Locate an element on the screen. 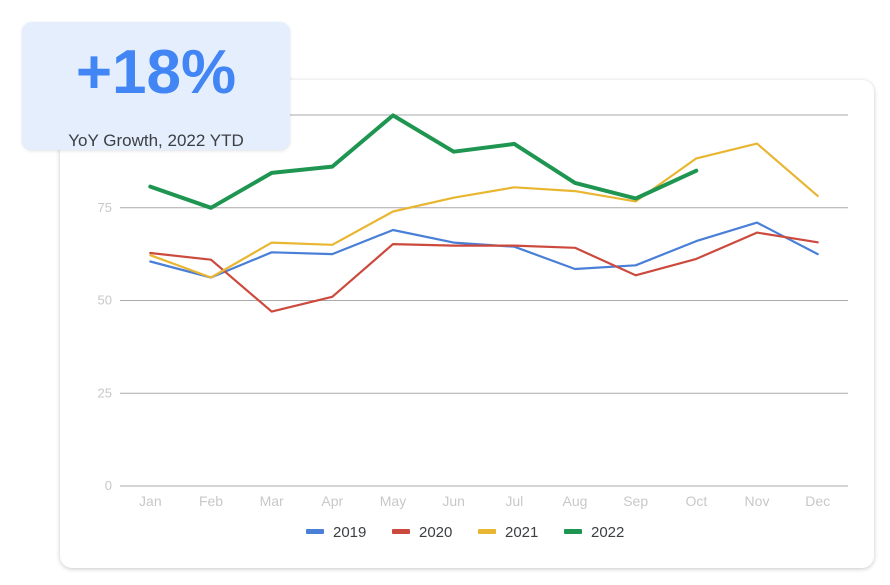  x-tick-label: Oct is located at coordinates (696, 501).